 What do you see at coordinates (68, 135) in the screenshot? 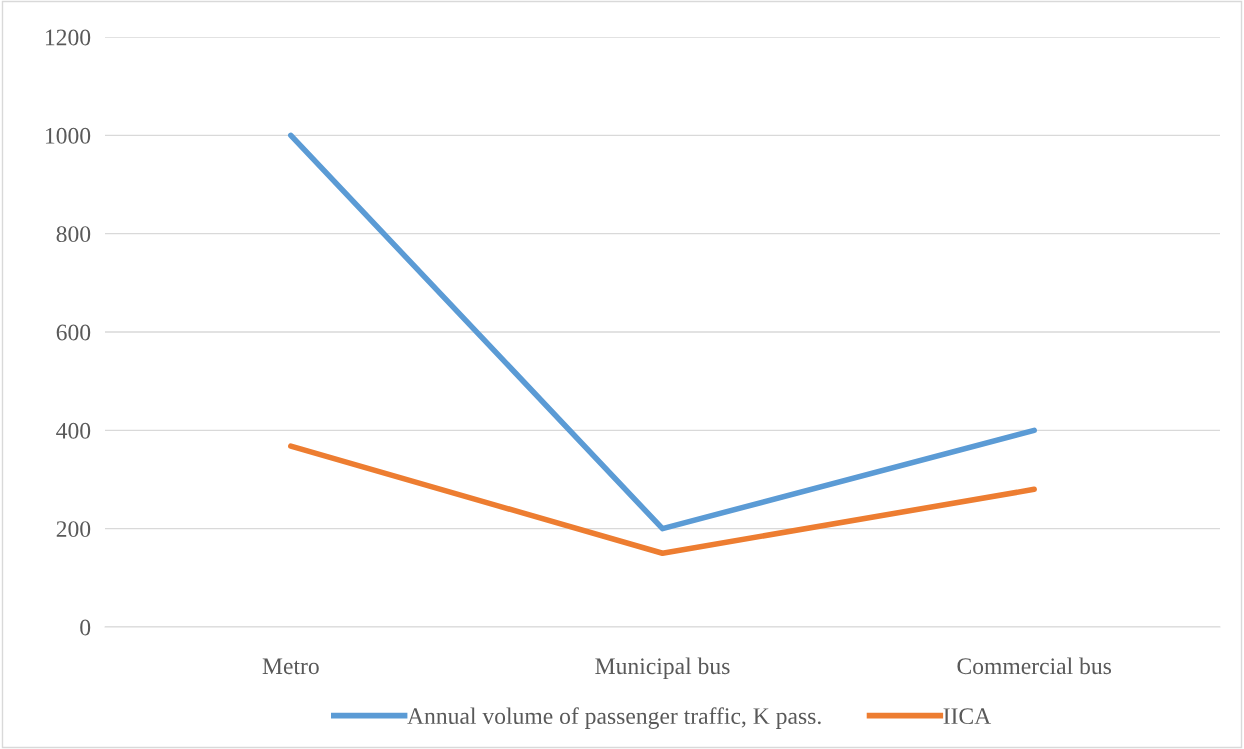
I see `y-tick-label: 1000` at bounding box center [68, 135].